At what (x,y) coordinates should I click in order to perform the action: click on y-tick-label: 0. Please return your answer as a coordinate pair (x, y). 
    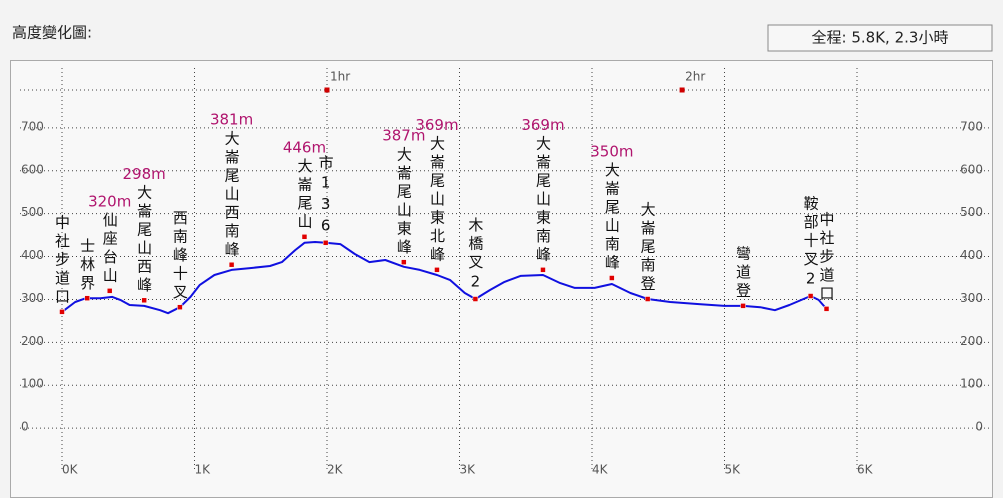
    Looking at the image, I should click on (25, 427).